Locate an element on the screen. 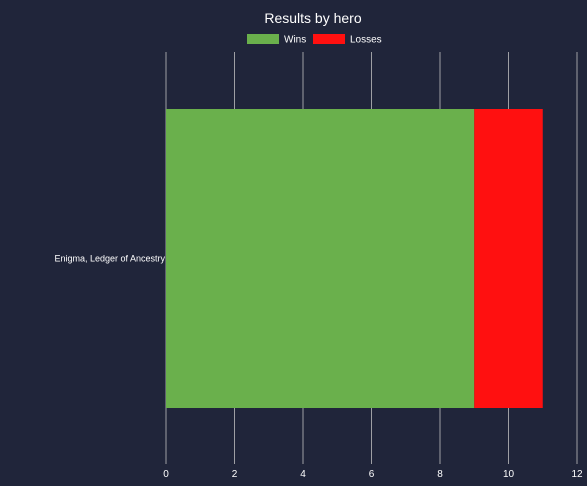 The height and width of the screenshot is (486, 587). y-axis-category-labels: Enigma, Ledger of Ancestry is located at coordinates (109, 259).